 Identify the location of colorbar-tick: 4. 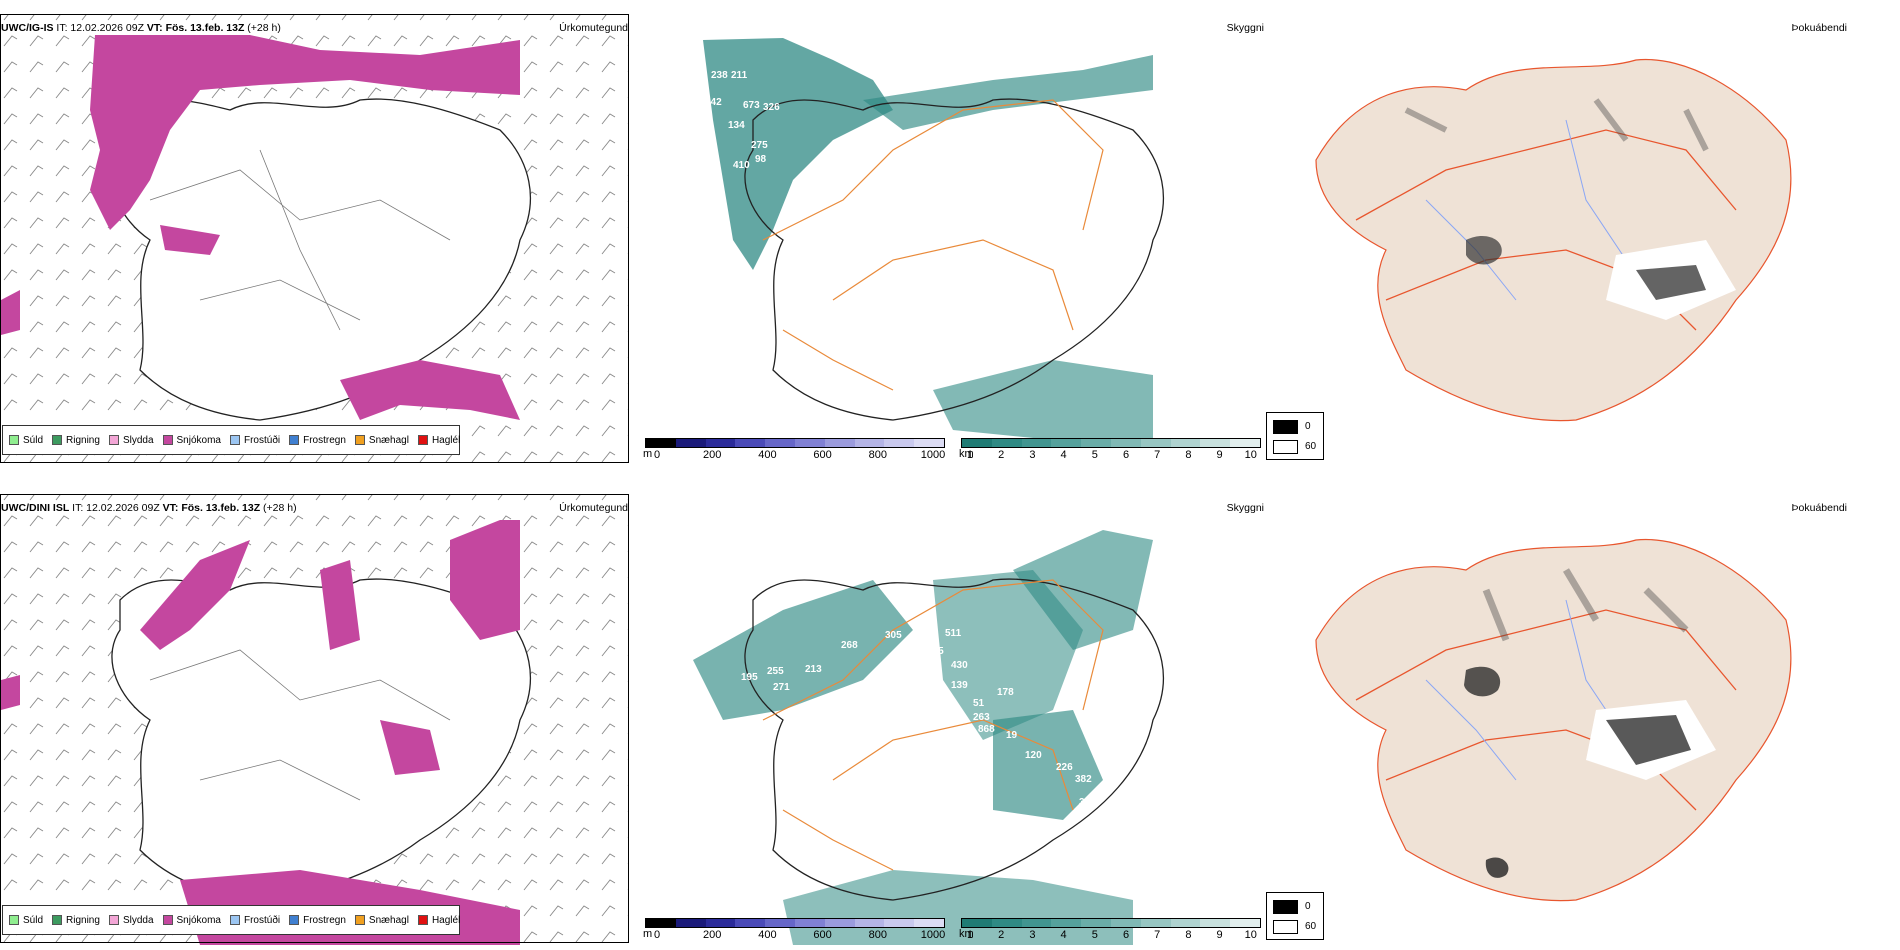
(1063, 935).